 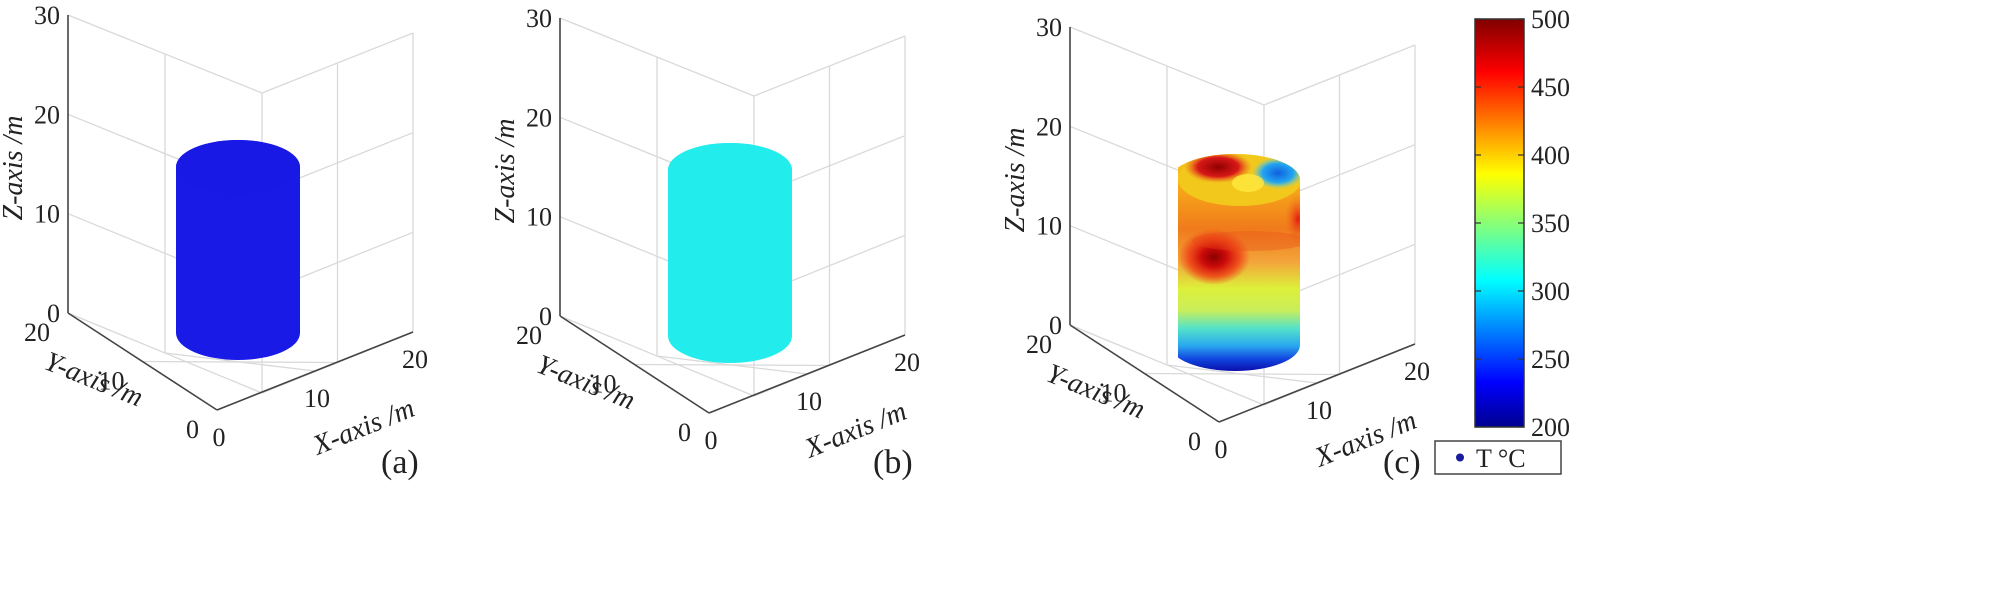 I want to click on legend-box: T °C, so click(x=1498, y=457).